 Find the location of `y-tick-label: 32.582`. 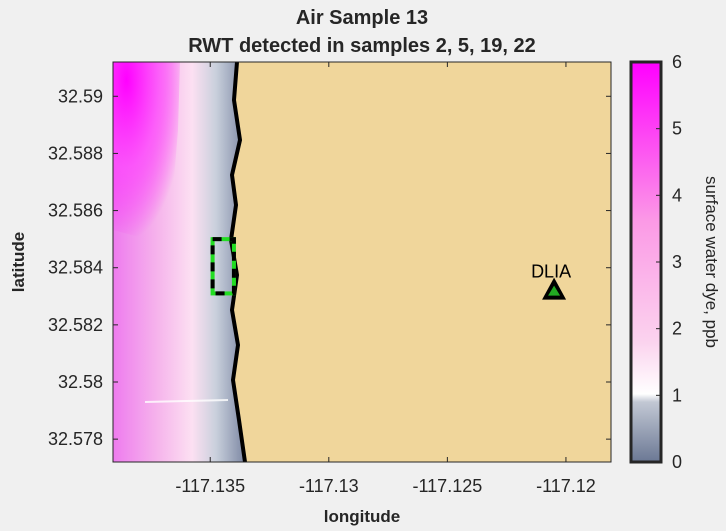

y-tick-label: 32.582 is located at coordinates (75, 325).